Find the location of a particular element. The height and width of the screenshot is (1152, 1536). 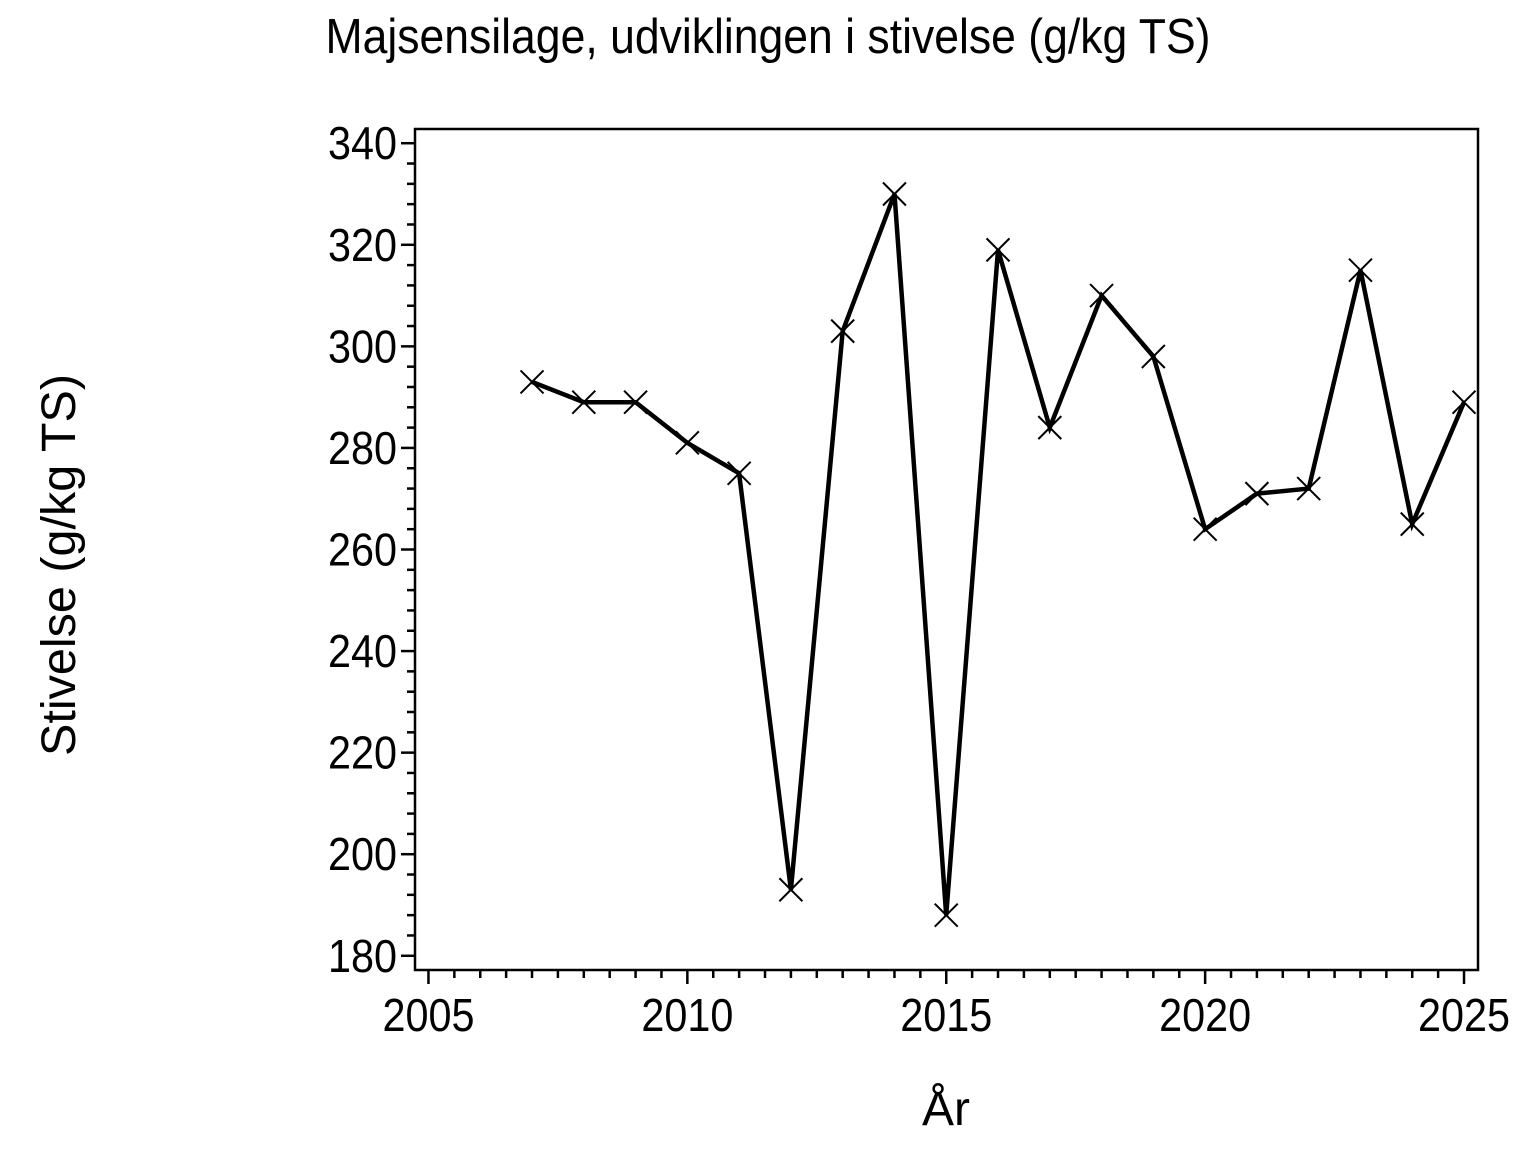

y-tick-label: 240 is located at coordinates (362, 651).